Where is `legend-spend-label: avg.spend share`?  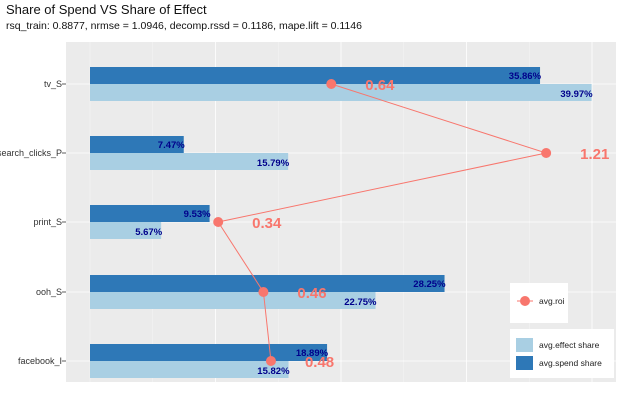
legend-spend-label: avg.spend share is located at coordinates (570, 363).